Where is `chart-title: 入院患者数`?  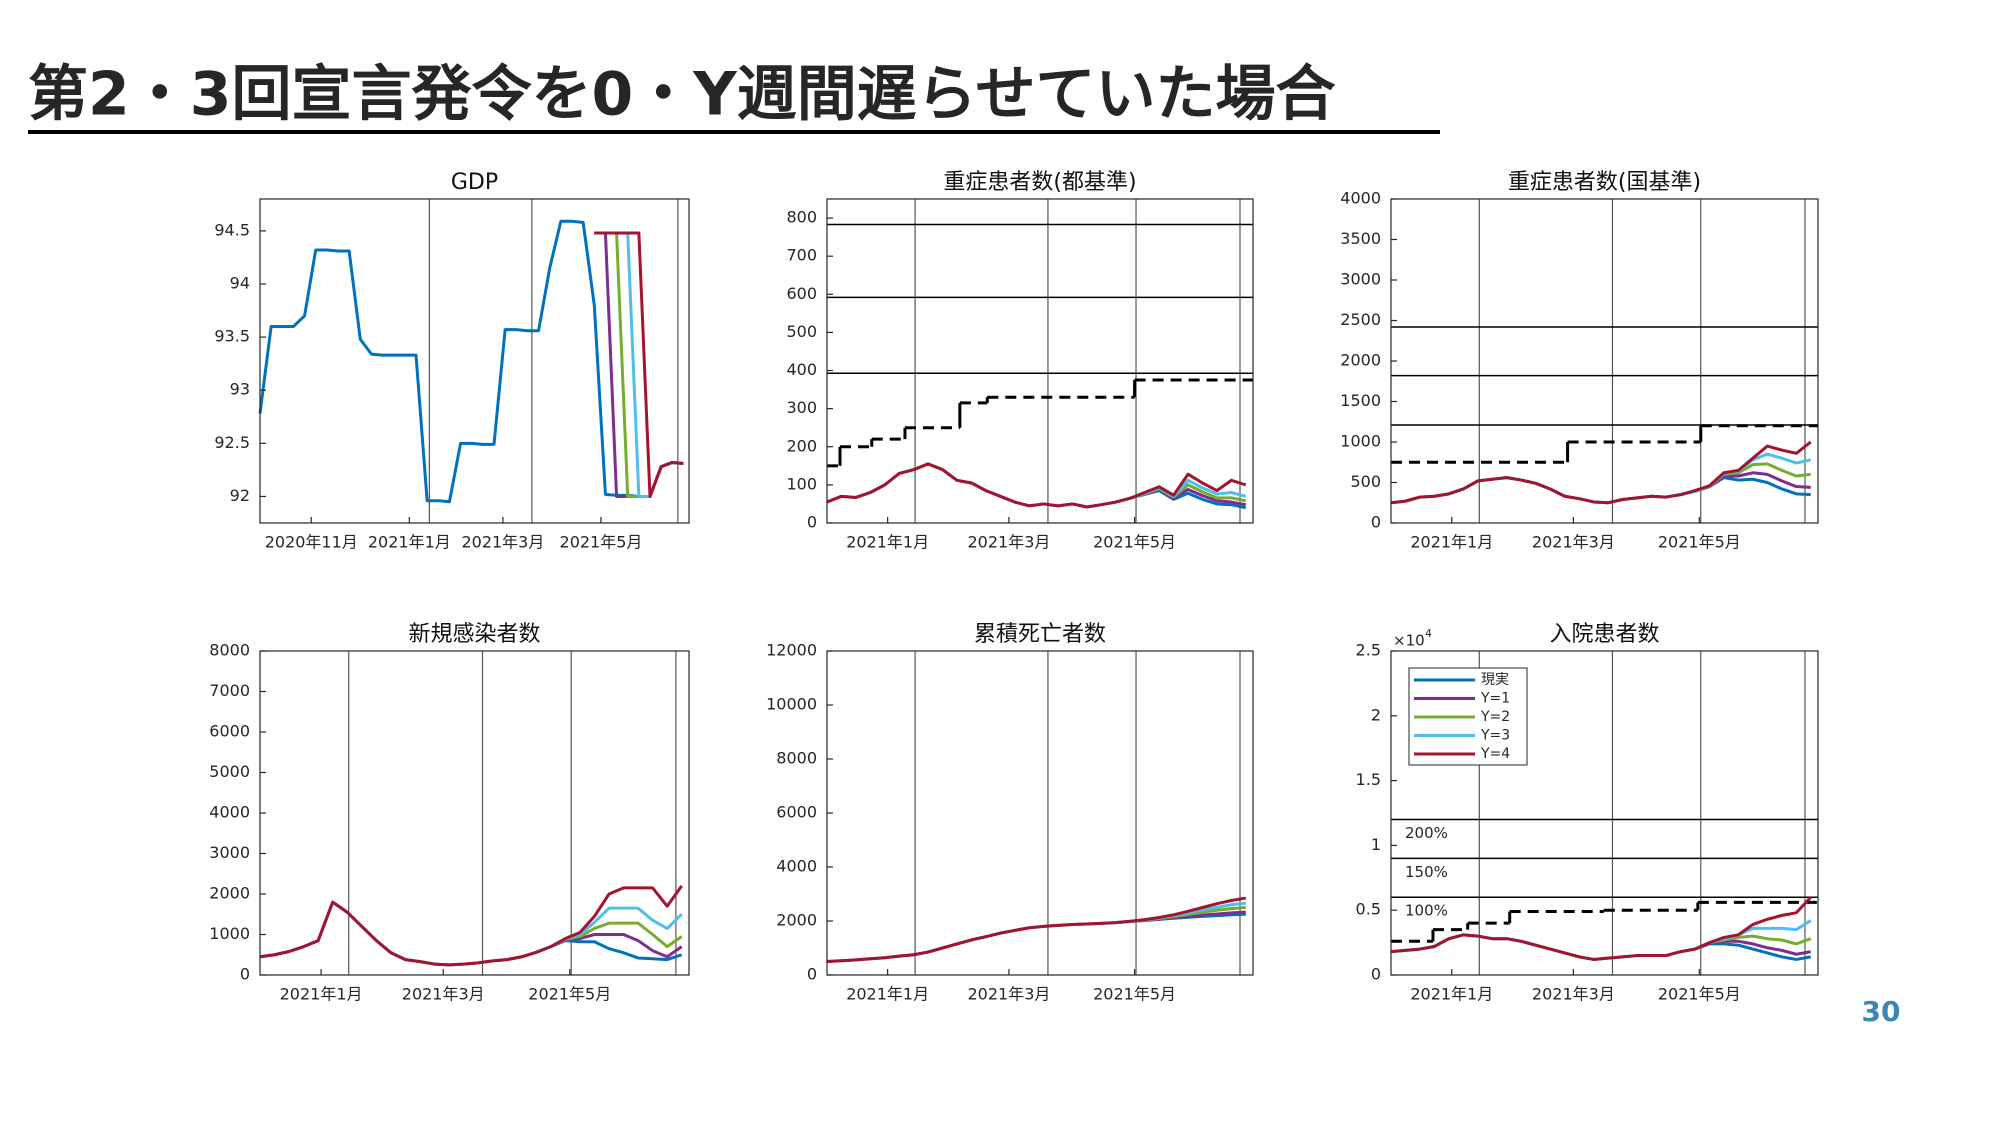 chart-title: 入院患者数 is located at coordinates (1604, 634).